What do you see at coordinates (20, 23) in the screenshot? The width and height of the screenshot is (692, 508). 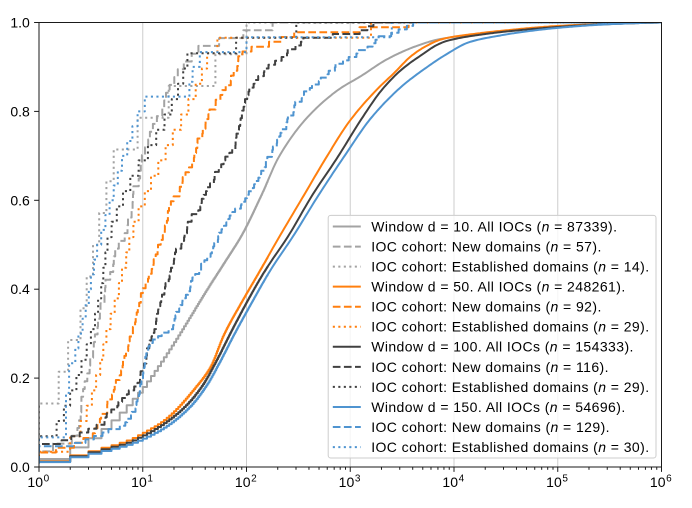 I see `svg-text: 1.0` at bounding box center [20, 23].